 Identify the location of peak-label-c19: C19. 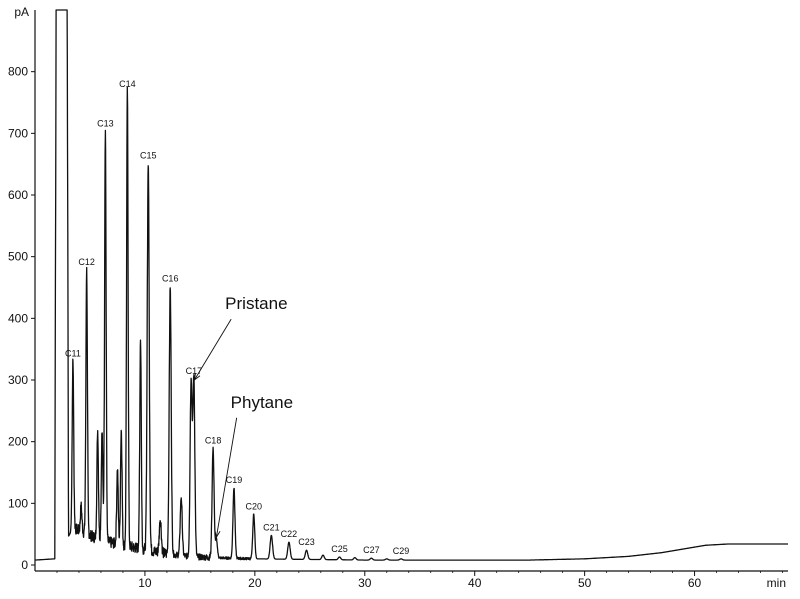
(234, 480).